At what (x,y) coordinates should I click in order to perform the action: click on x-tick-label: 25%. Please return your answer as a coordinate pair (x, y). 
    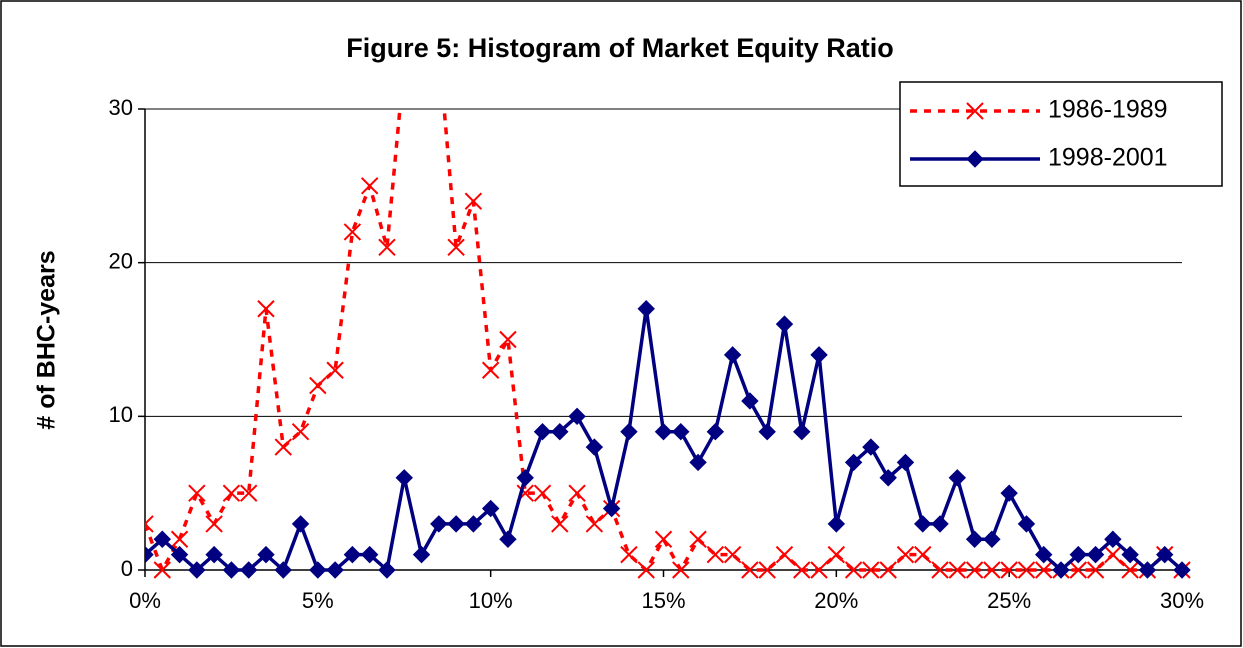
    Looking at the image, I should click on (1009, 600).